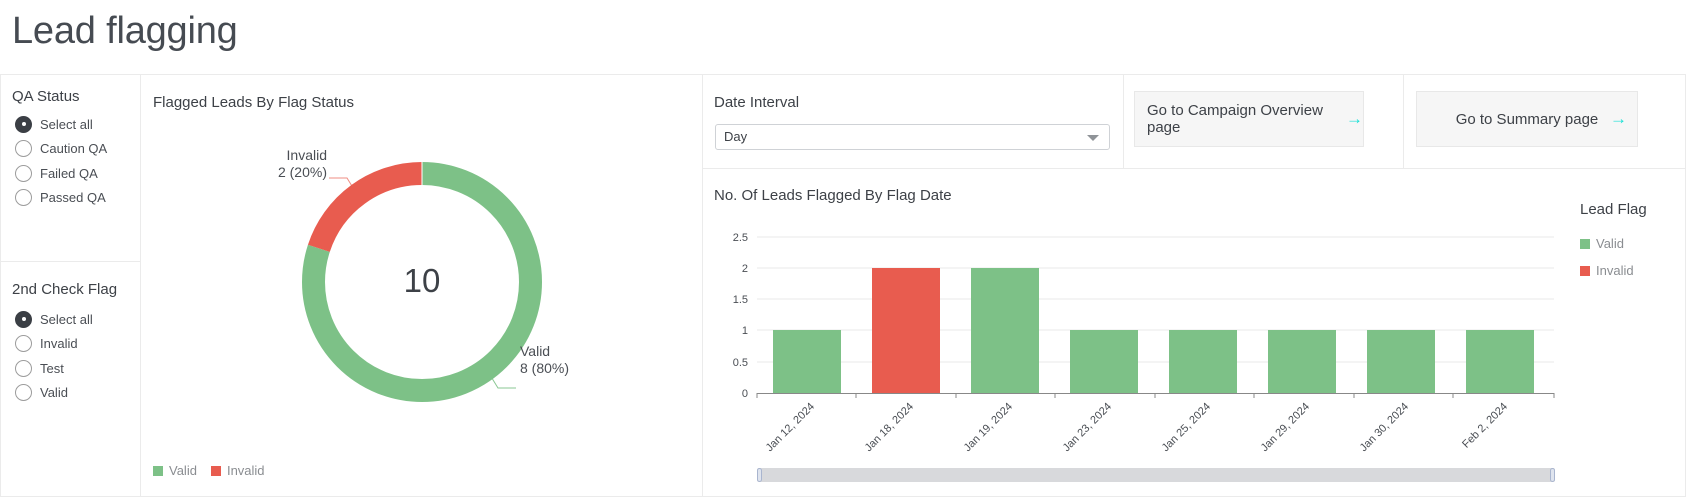 Image resolution: width=1688 pixels, height=497 pixels. I want to click on svg-text: Feb 2, 2024, so click(1485, 426).